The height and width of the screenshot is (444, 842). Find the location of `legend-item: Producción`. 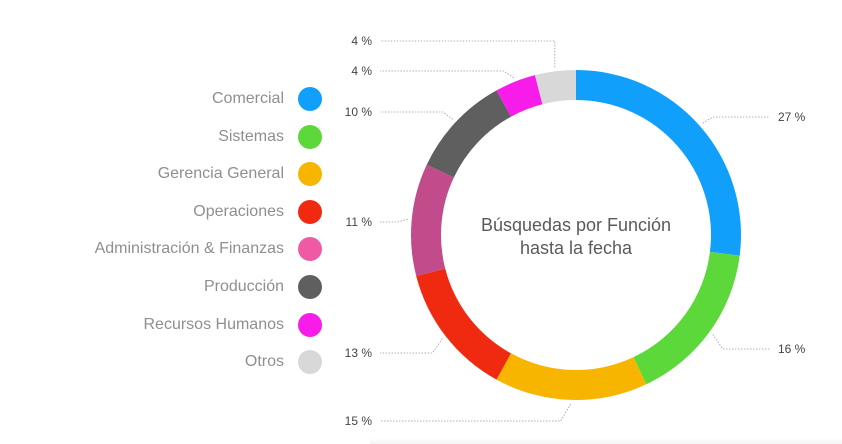

legend-item: Producción is located at coordinates (263, 287).